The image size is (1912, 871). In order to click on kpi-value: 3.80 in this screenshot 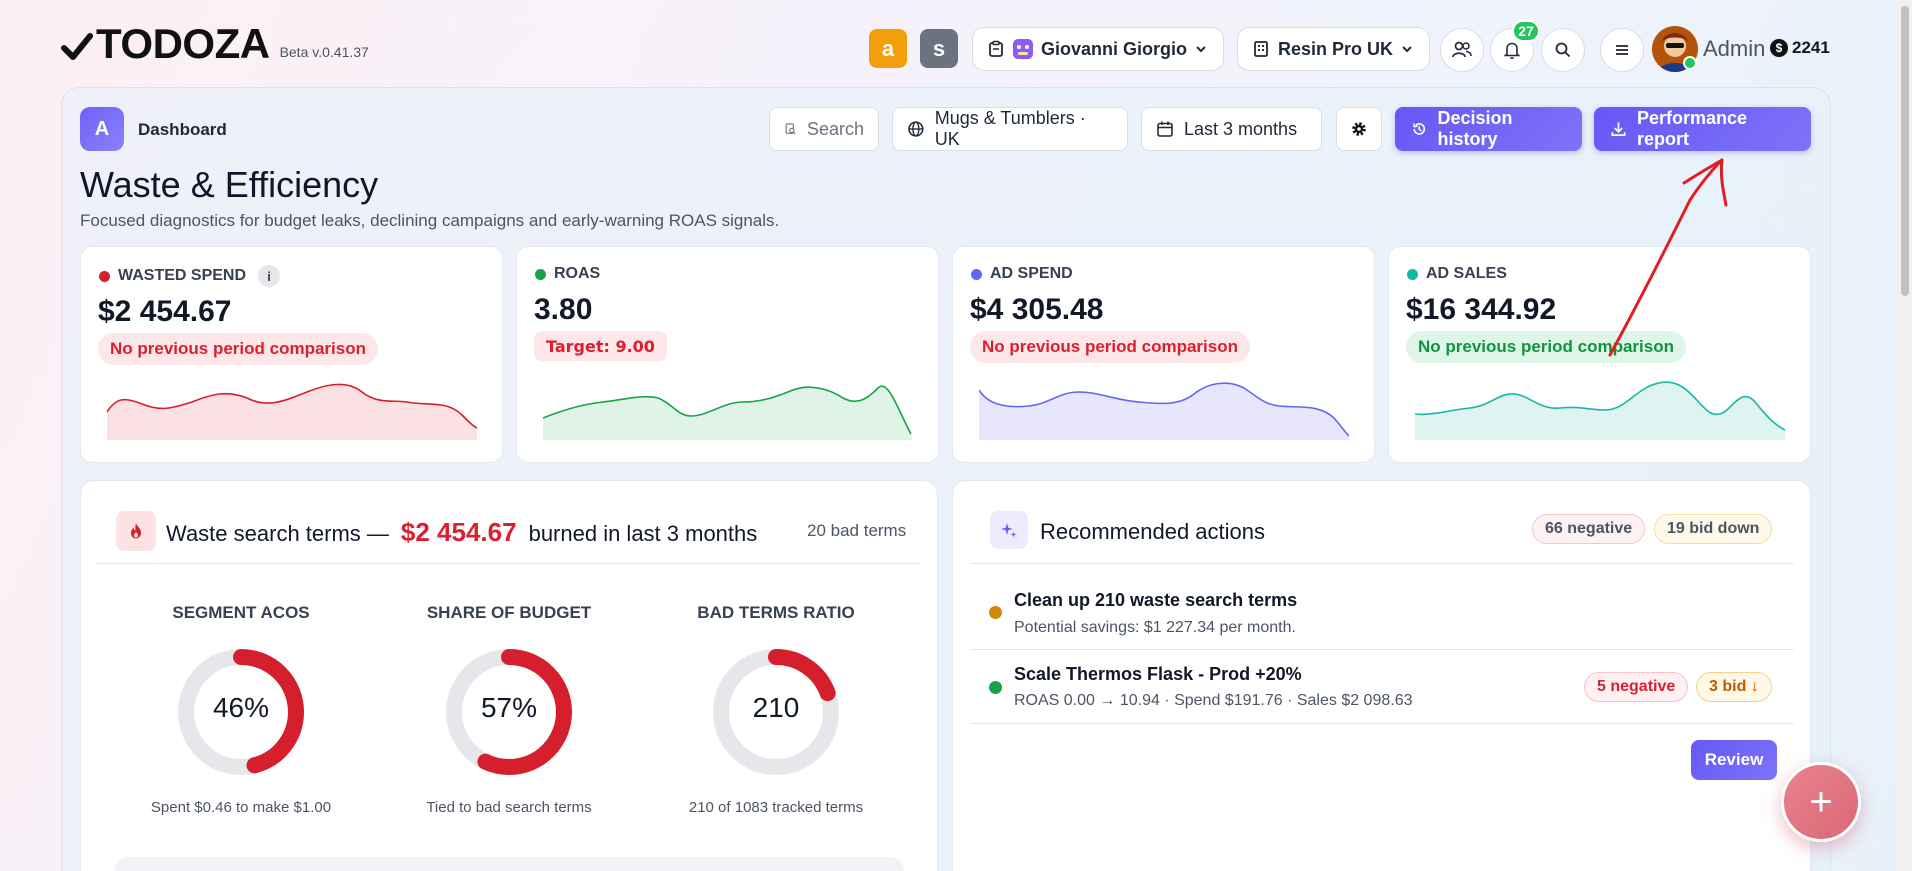, I will do `click(563, 309)`.